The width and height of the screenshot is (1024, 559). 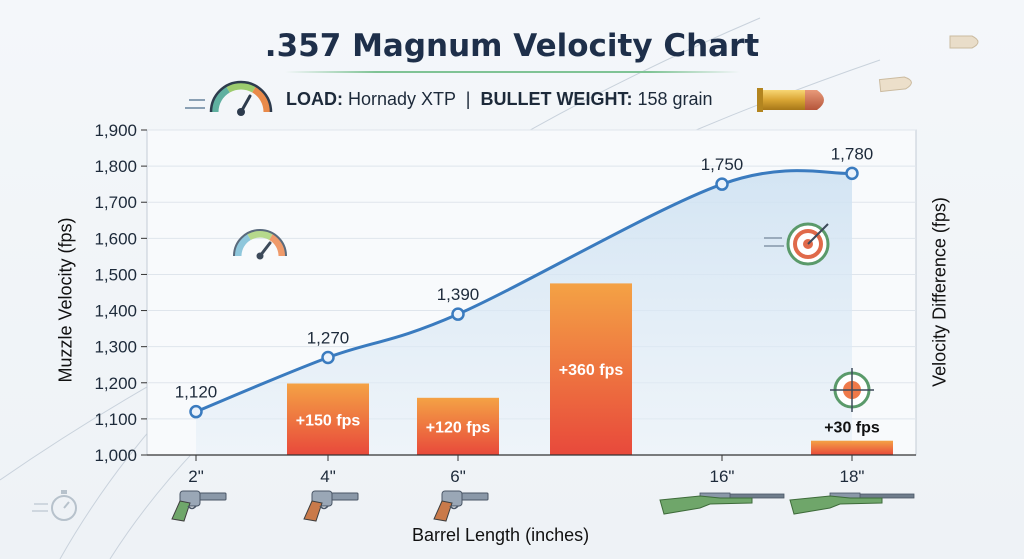 I want to click on difference-label: +30 fps, so click(x=852, y=428).